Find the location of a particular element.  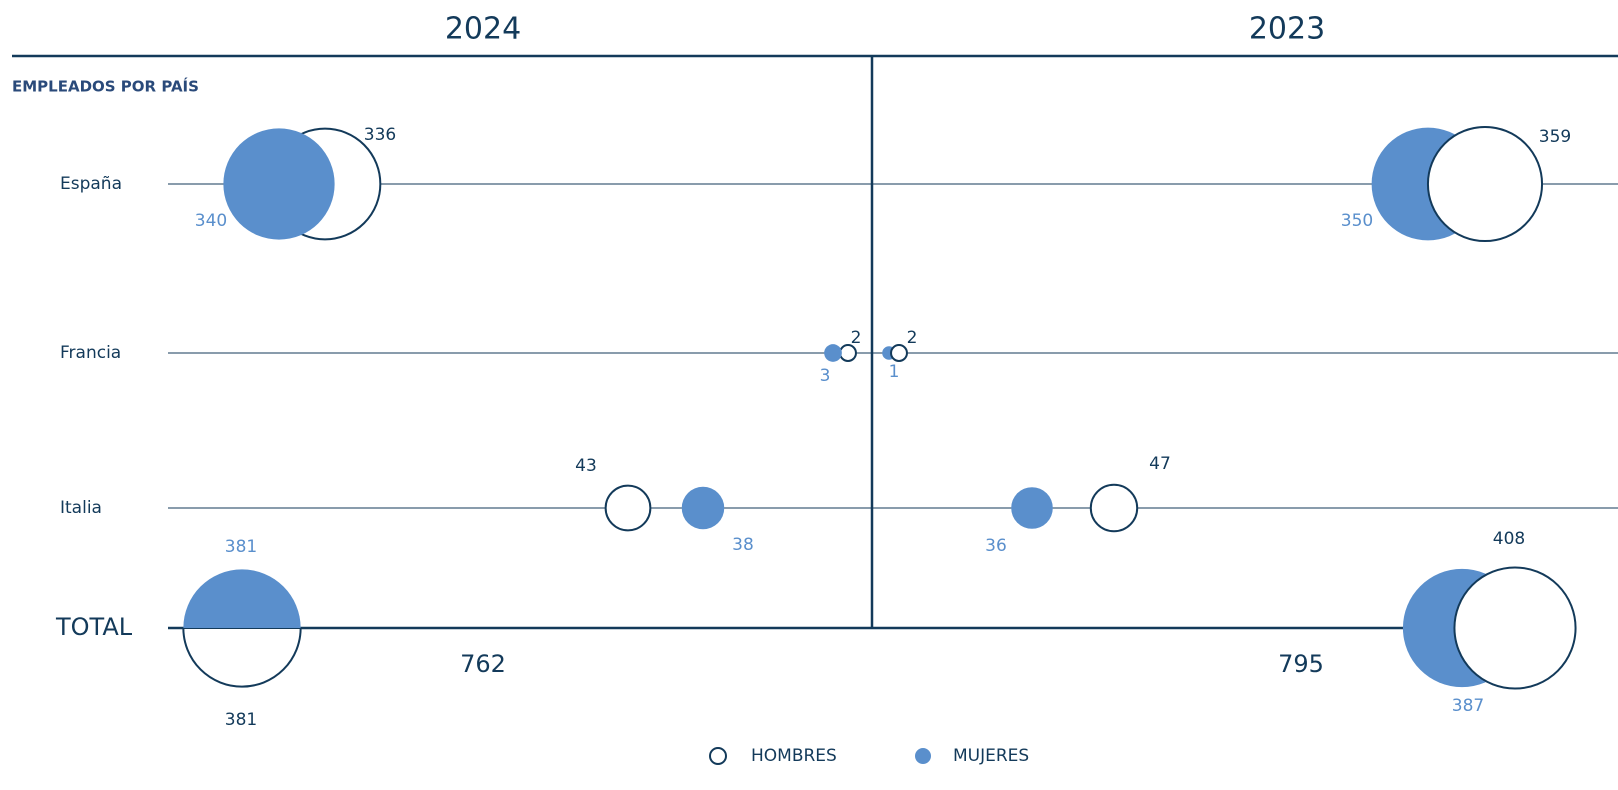

value-label: 1 is located at coordinates (894, 372).